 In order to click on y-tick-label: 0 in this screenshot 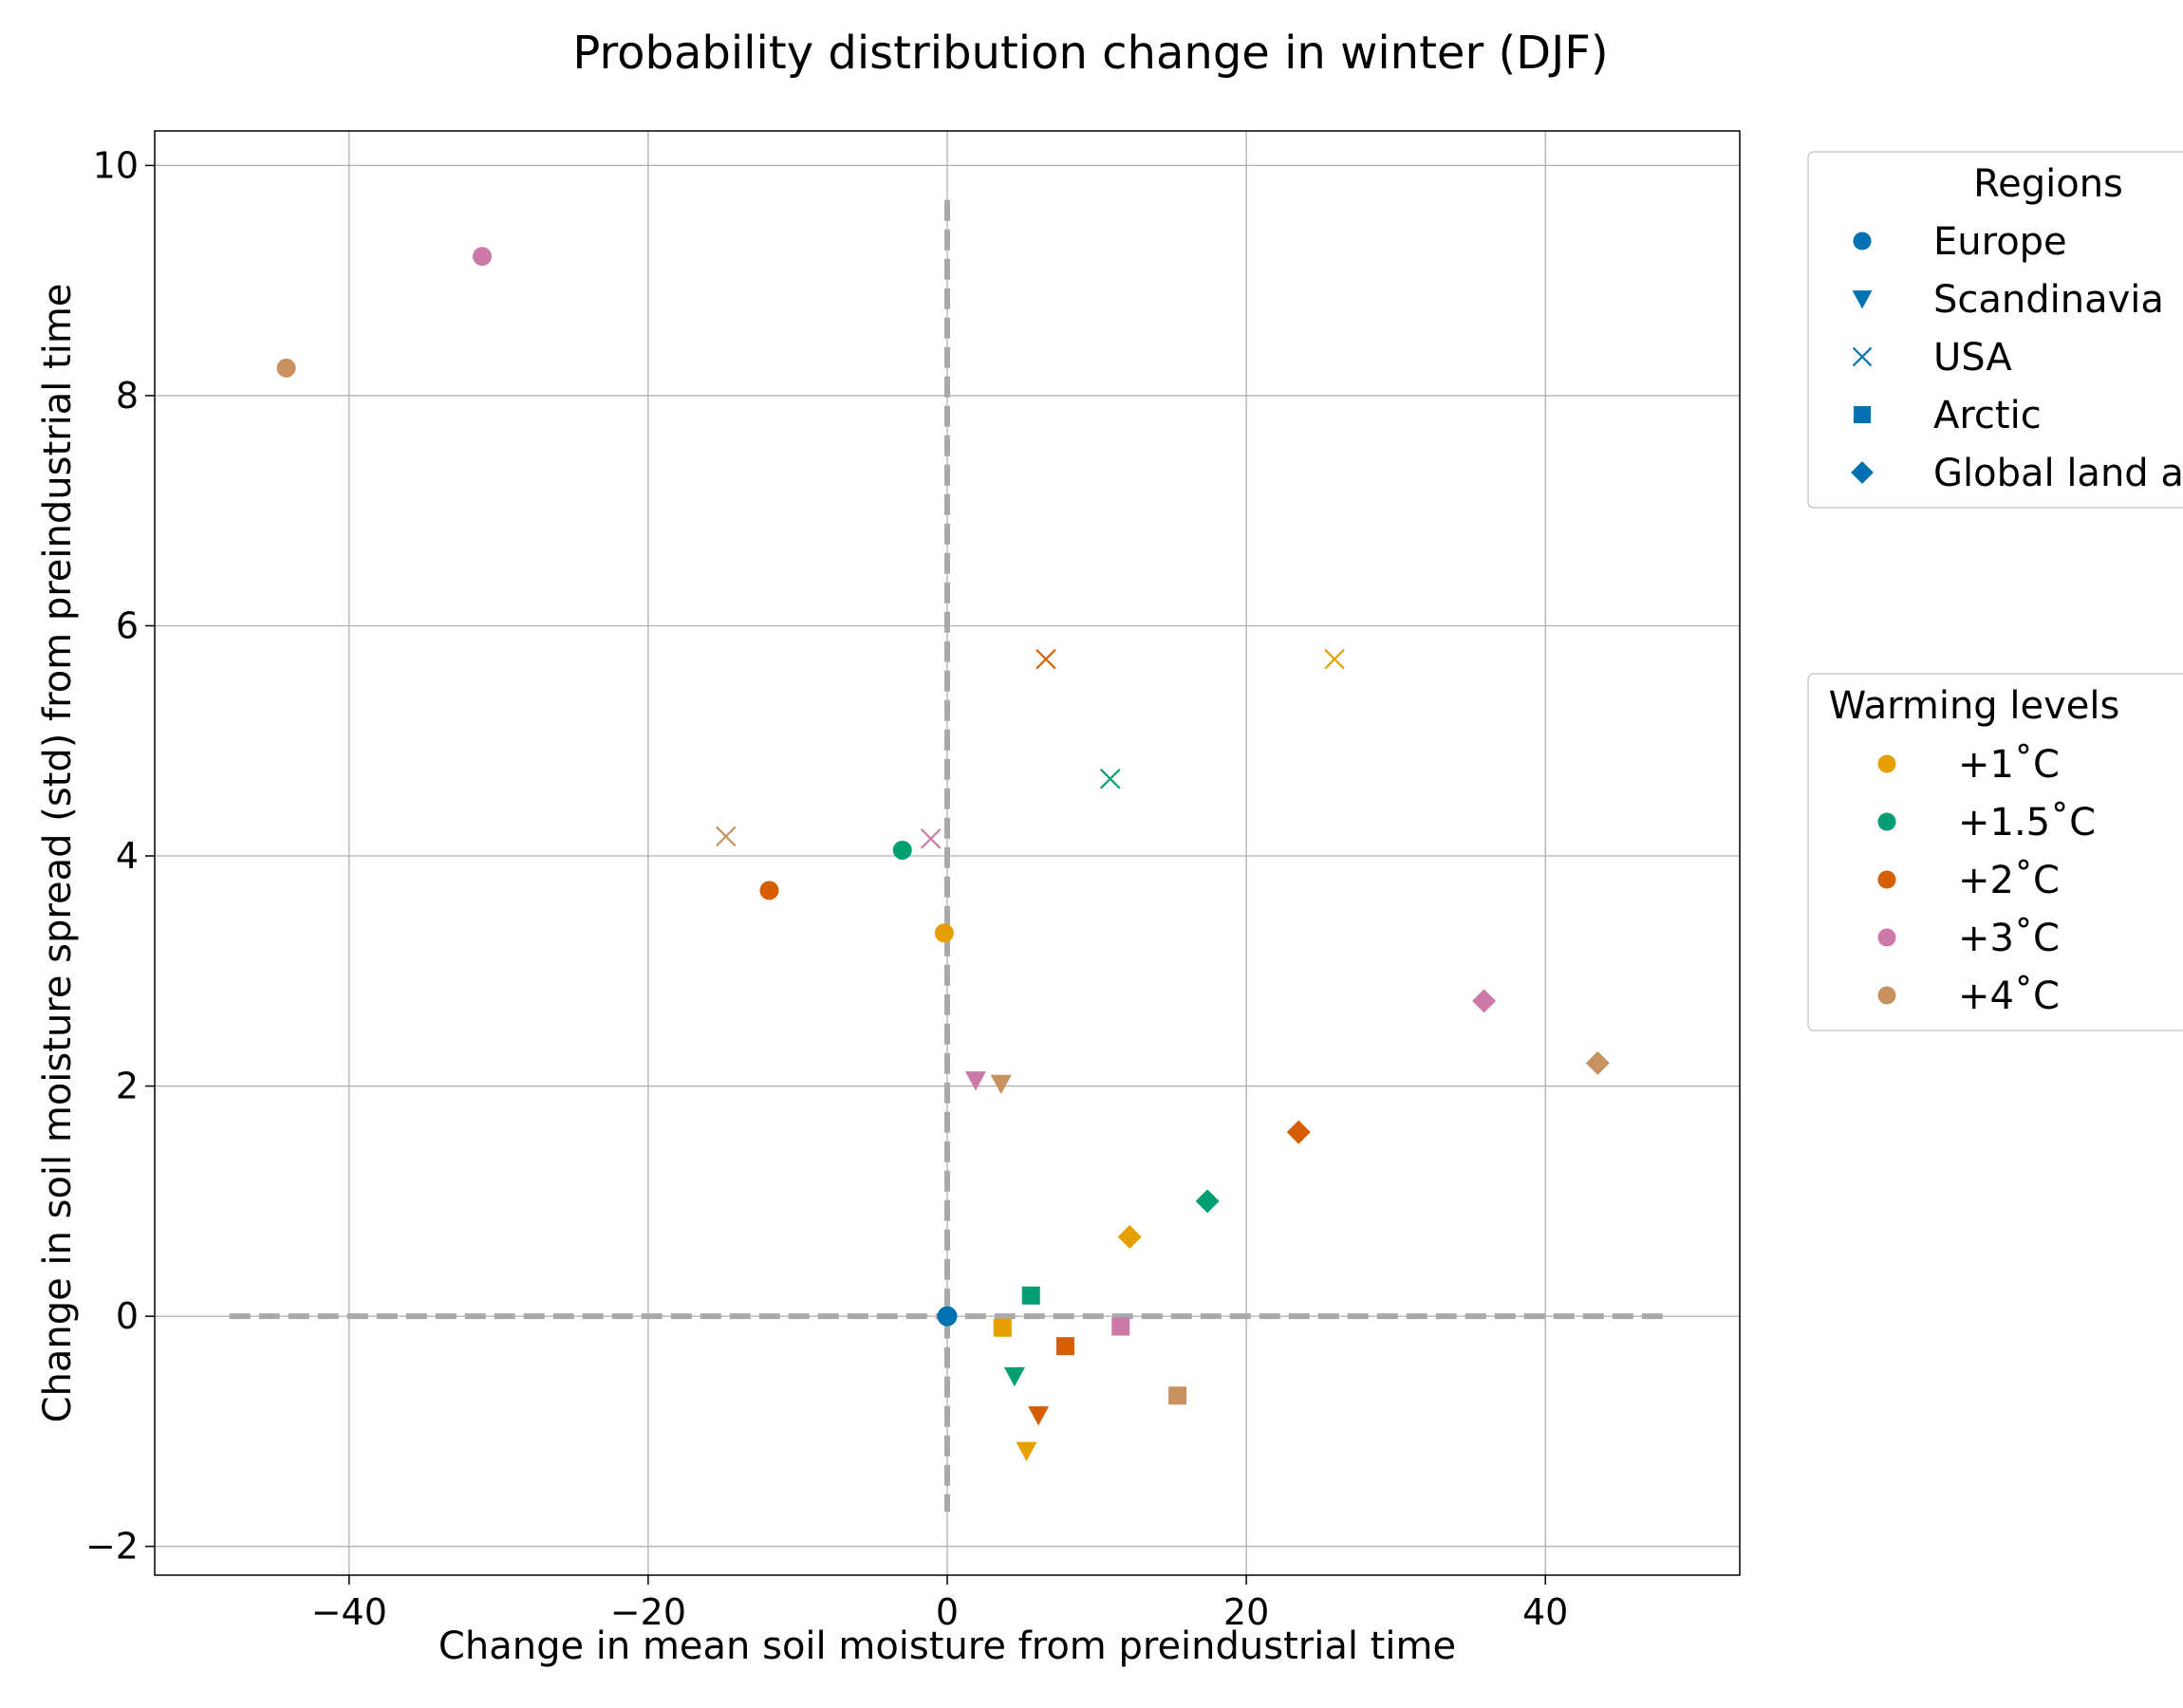, I will do `click(127, 1316)`.